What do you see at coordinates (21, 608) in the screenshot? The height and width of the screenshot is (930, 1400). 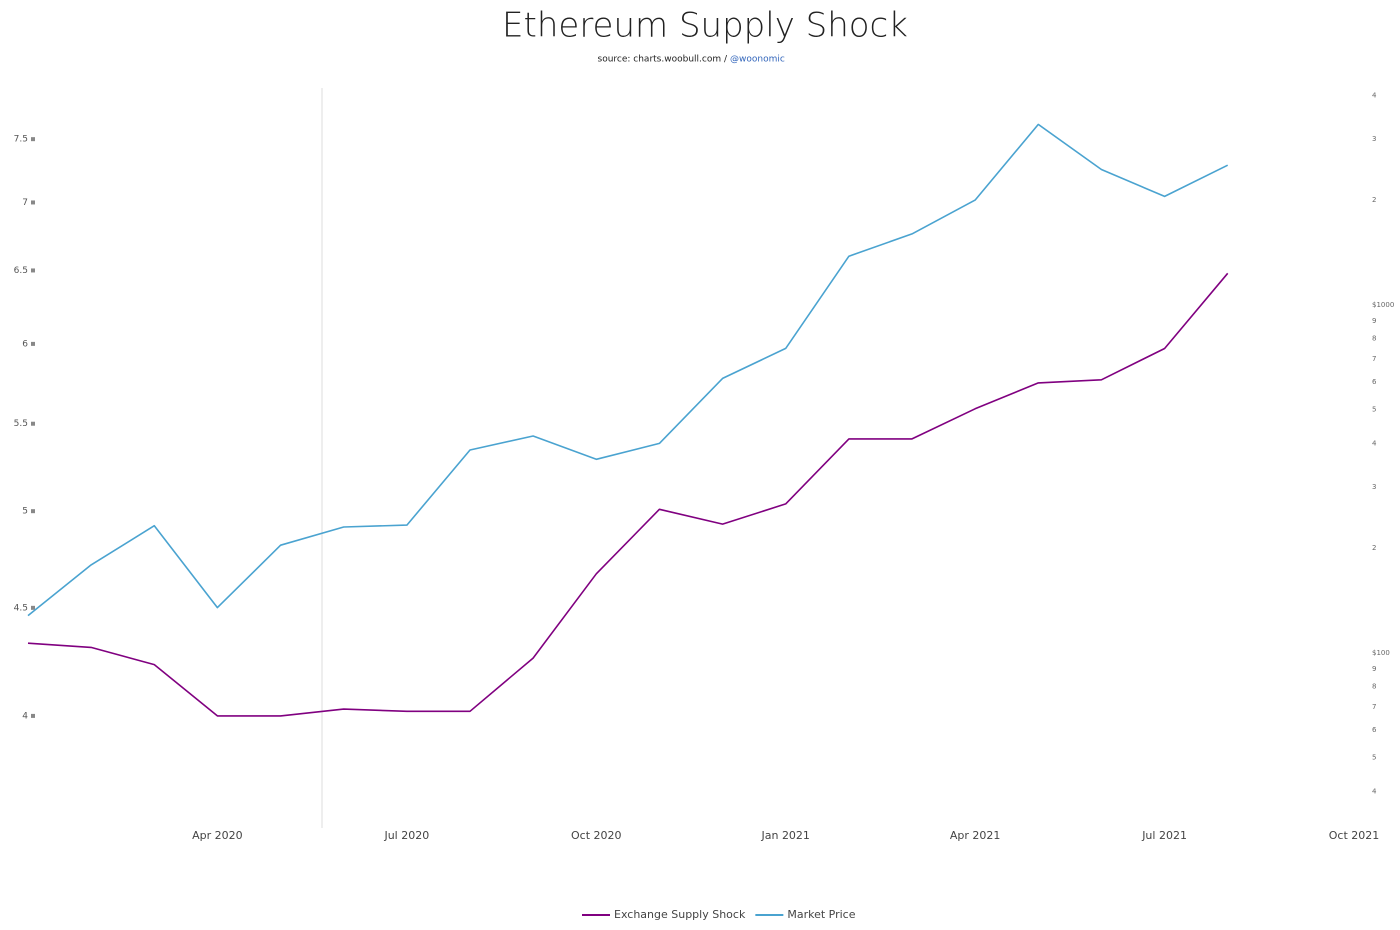 I see `y-tick-label: 4.5` at bounding box center [21, 608].